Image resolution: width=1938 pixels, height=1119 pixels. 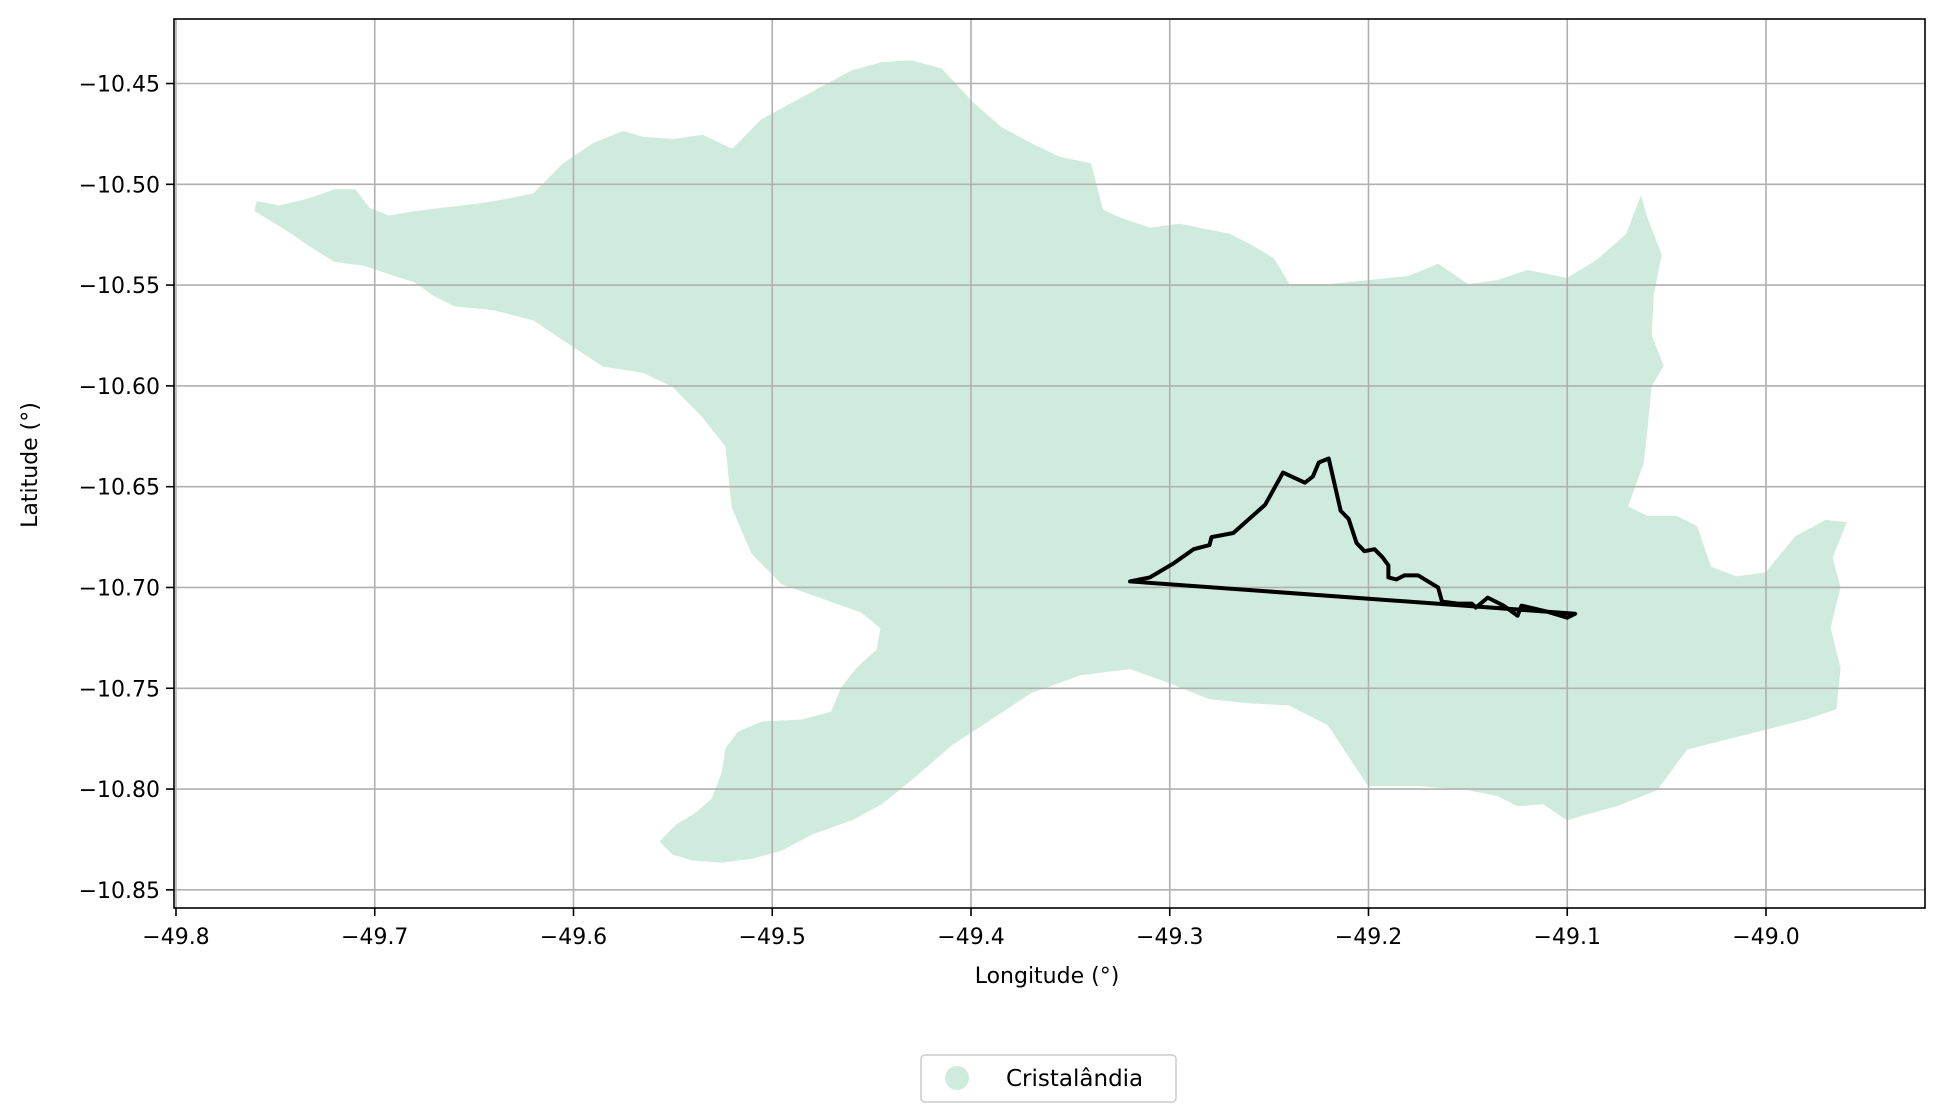 I want to click on legend-box, so click(x=1048, y=1078).